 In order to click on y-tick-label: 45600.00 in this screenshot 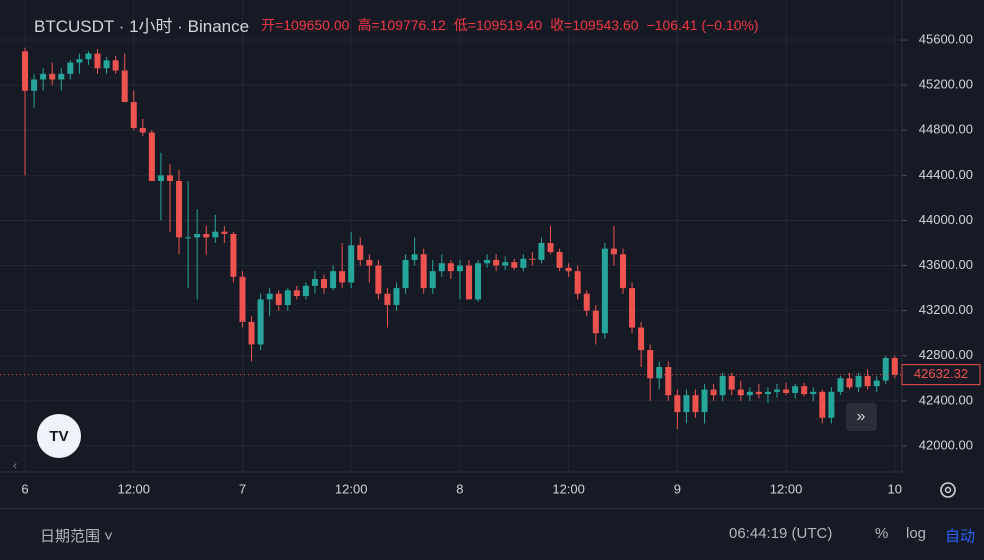, I will do `click(946, 38)`.